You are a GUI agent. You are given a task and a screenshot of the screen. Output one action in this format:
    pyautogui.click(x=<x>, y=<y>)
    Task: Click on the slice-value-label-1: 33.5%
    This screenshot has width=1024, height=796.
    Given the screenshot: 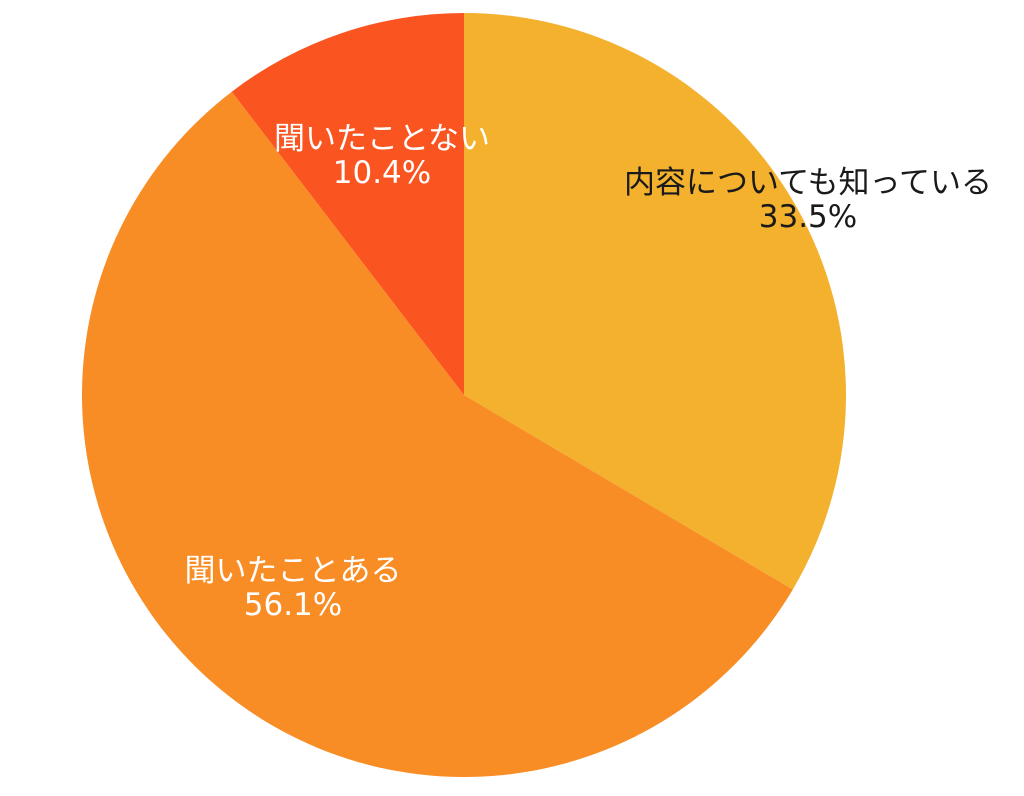 What is the action you would take?
    pyautogui.click(x=808, y=217)
    